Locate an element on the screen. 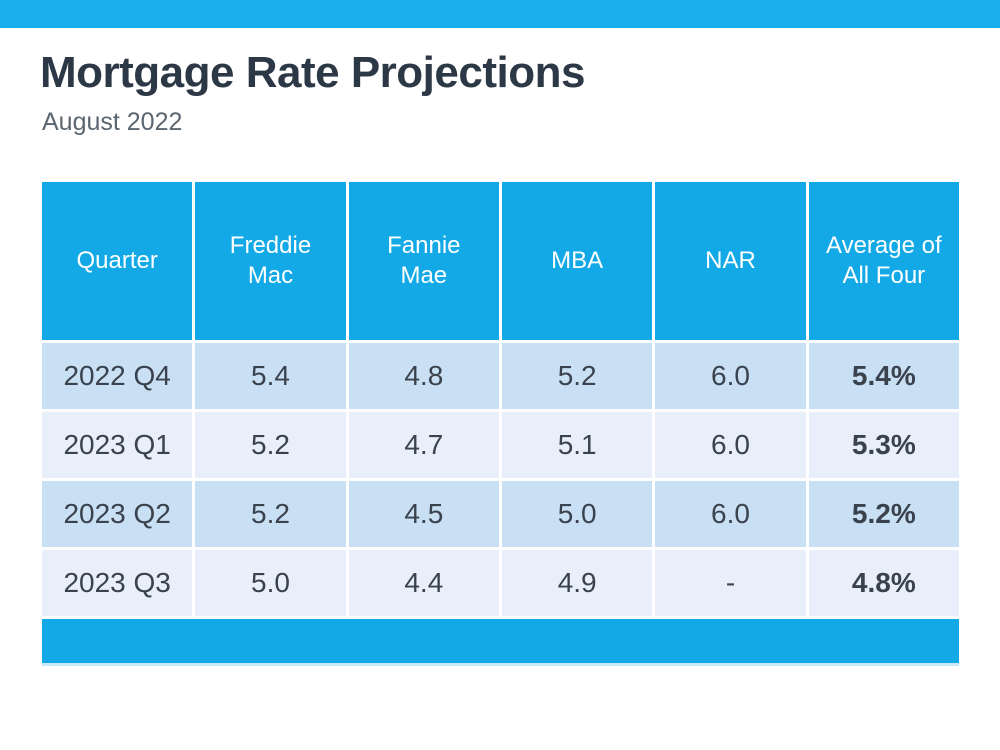 This screenshot has height=750, width=1000. table-row: 2023 Q1 5.2 4.7 5.1 6.0 5.3% is located at coordinates (500, 445).